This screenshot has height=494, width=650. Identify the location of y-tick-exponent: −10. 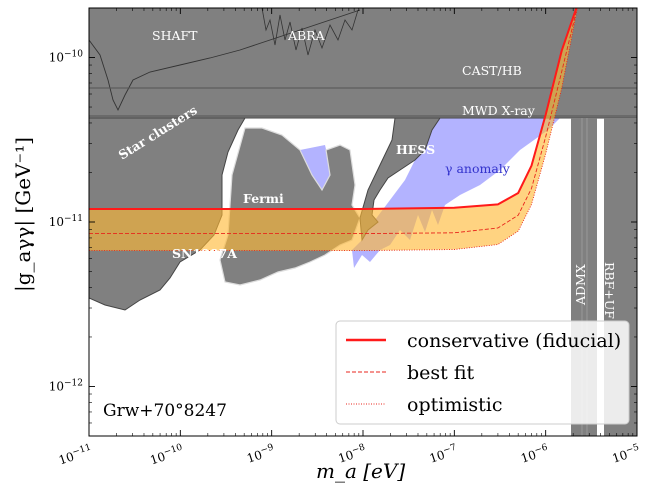
(73, 55).